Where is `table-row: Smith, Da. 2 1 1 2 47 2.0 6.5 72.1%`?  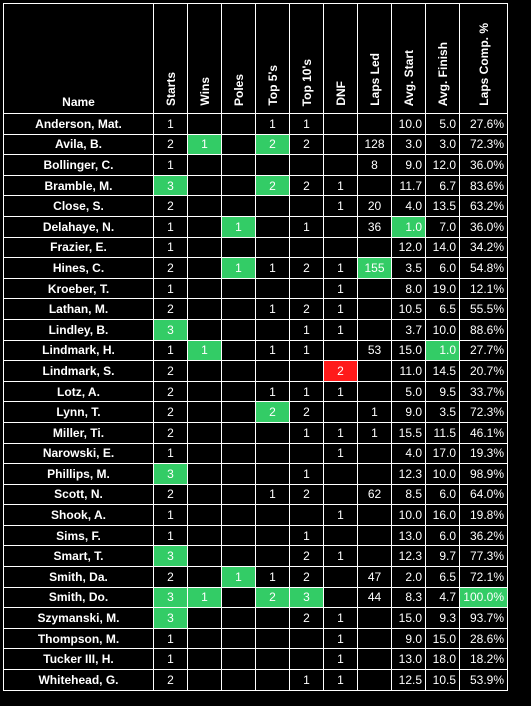
table-row: Smith, Da. 2 1 1 2 47 2.0 6.5 72.1% is located at coordinates (255, 577).